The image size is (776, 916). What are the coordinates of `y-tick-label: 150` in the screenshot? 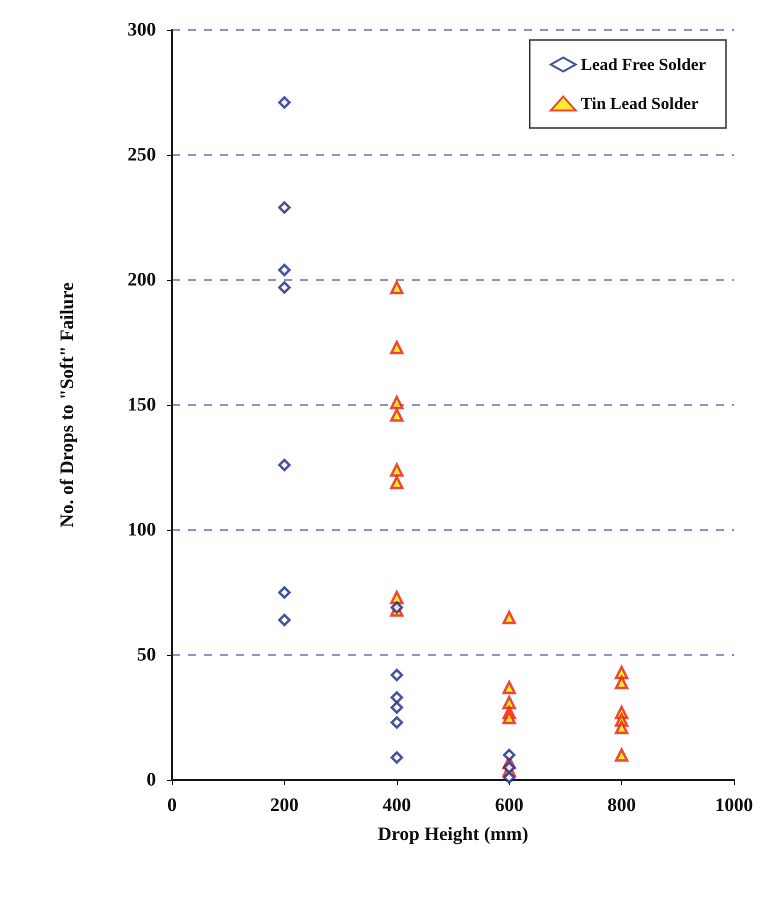 It's located at (142, 405).